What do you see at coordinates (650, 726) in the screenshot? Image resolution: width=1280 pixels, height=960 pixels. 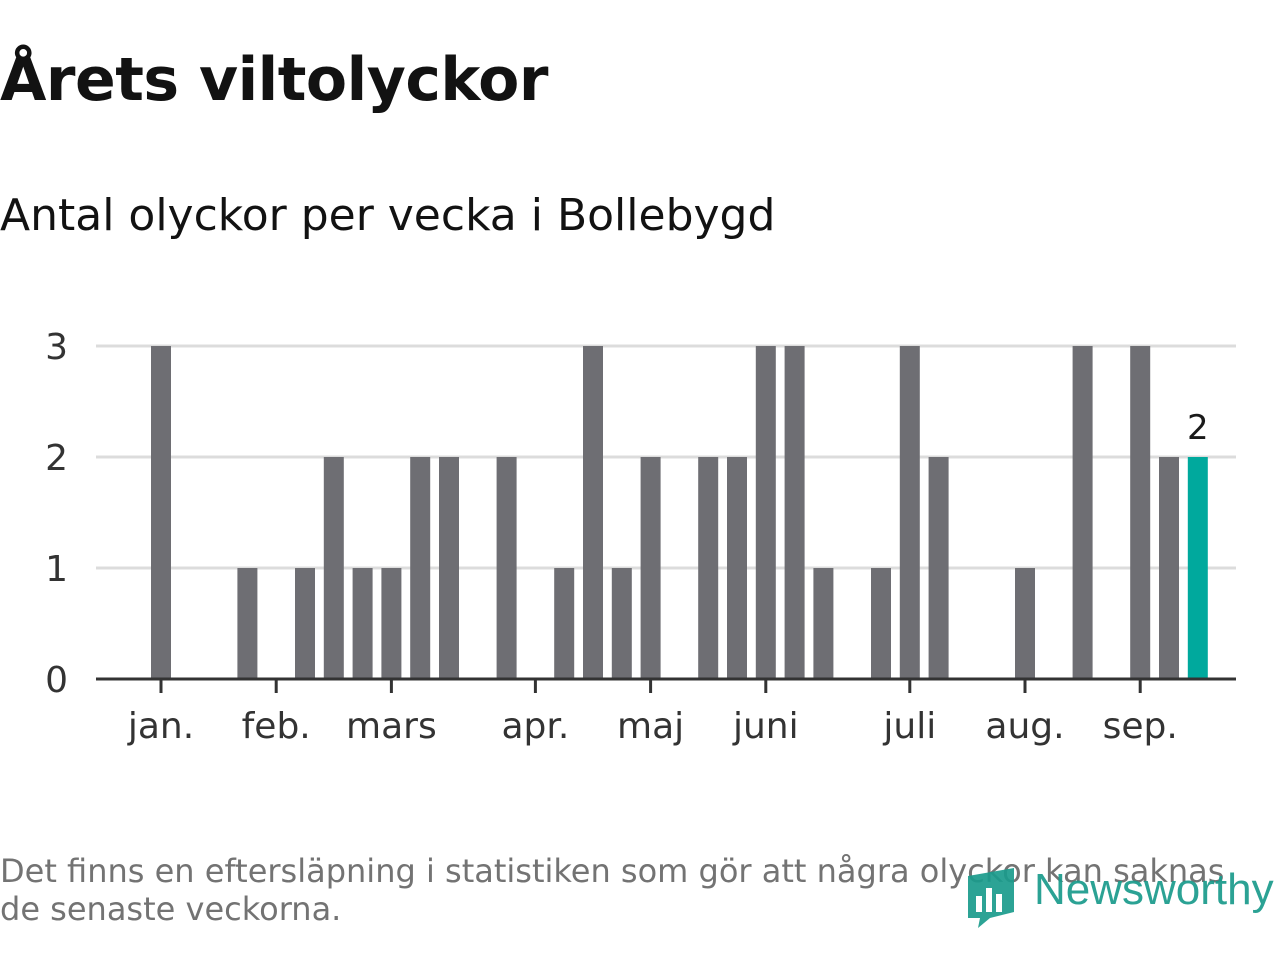 I see `x-tick-label: maj` at bounding box center [650, 726].